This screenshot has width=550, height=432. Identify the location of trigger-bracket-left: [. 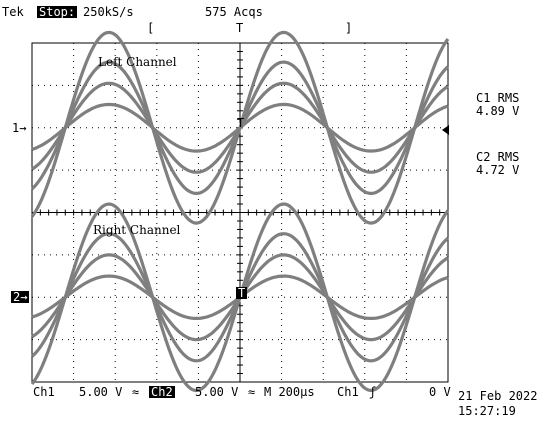
(151, 28).